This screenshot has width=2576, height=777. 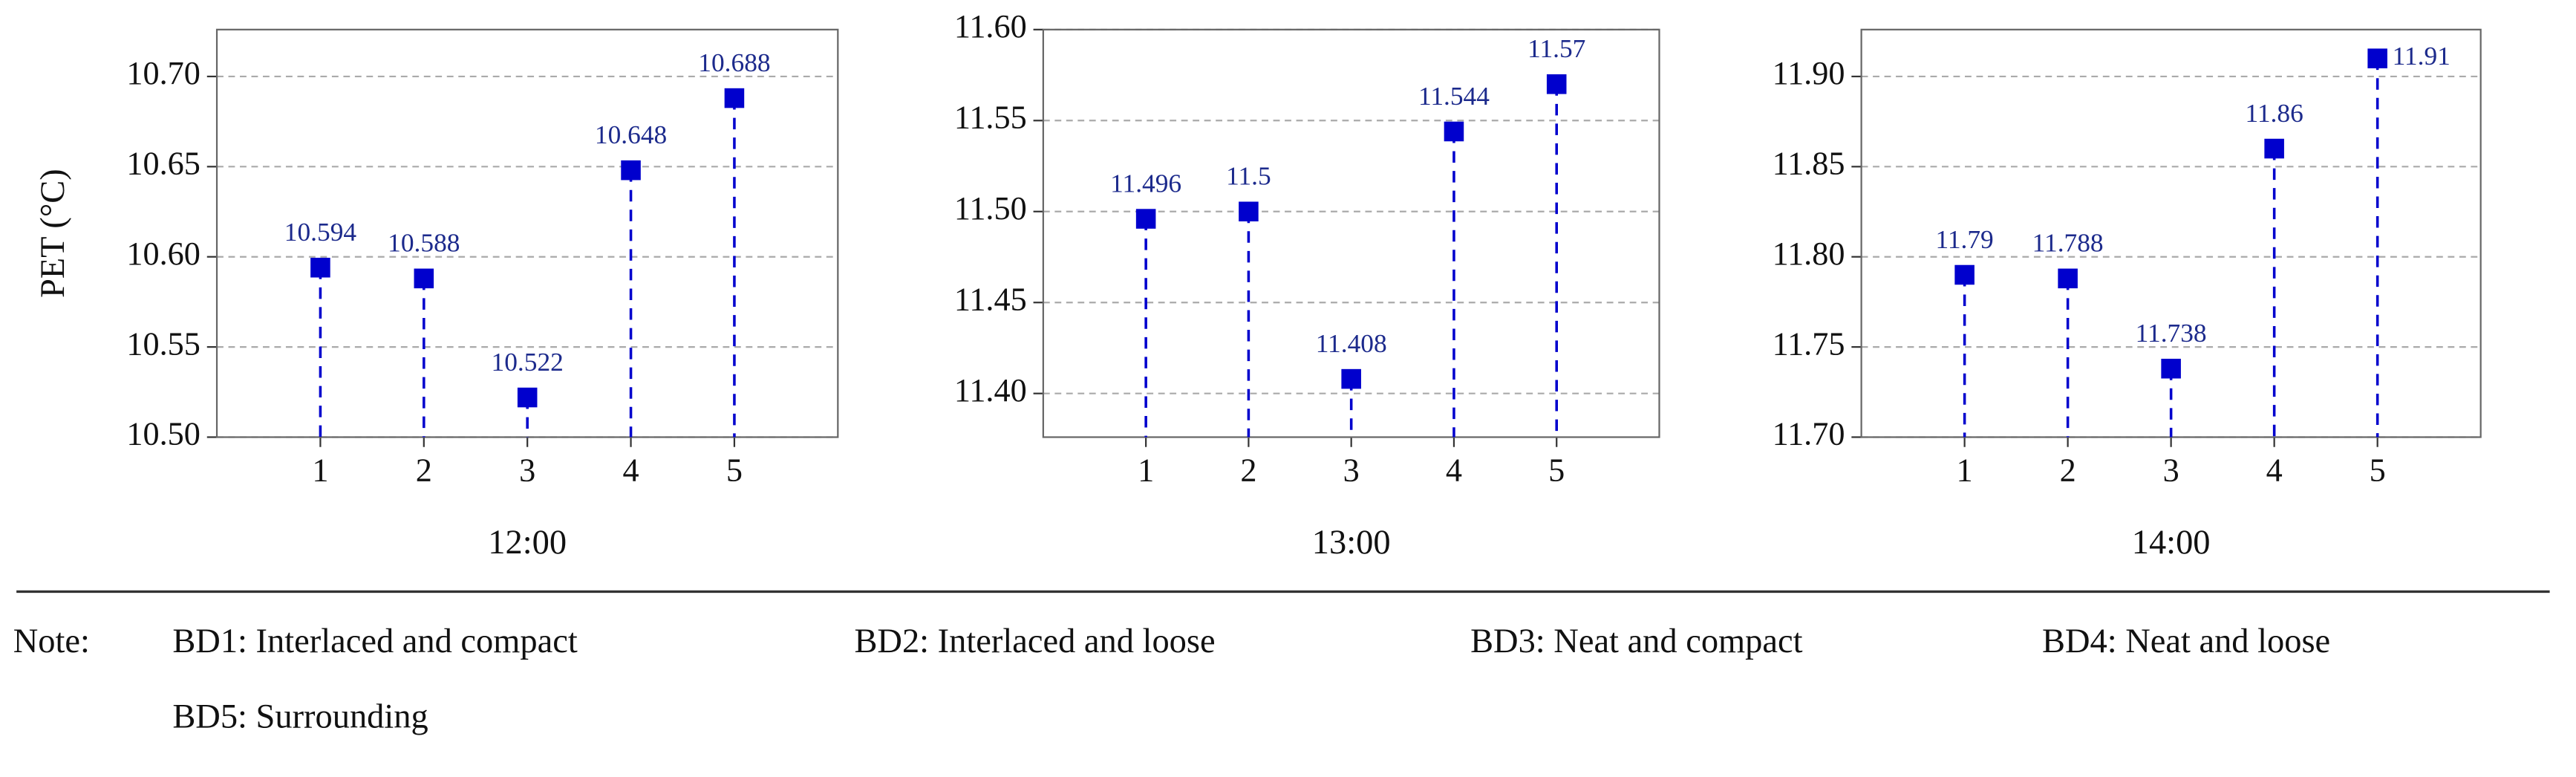 I want to click on y-tick-label: 10.65, so click(x=163, y=163).